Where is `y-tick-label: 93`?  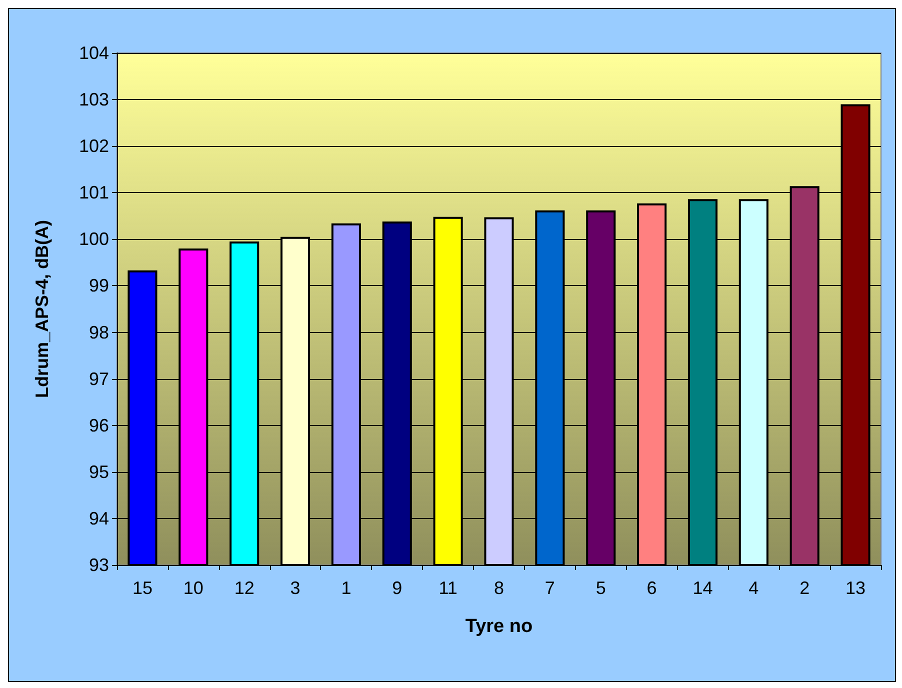 y-tick-label: 93 is located at coordinates (98, 565).